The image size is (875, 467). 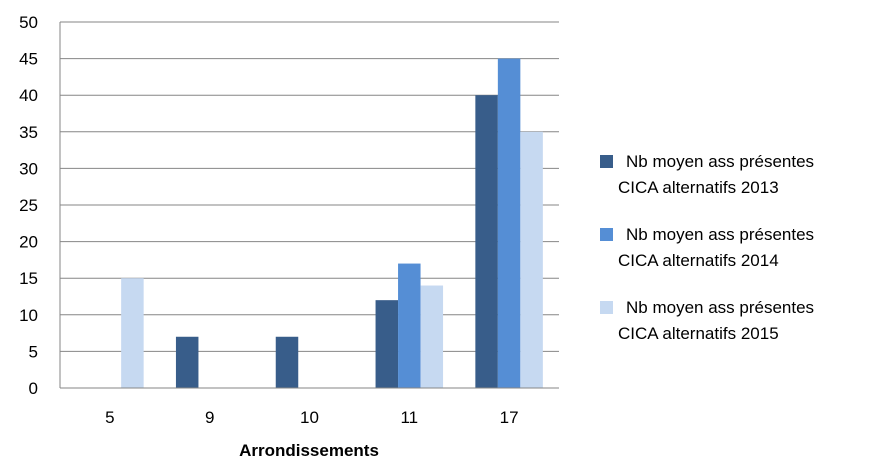 What do you see at coordinates (33, 351) in the screenshot?
I see `y-tick-label: 5` at bounding box center [33, 351].